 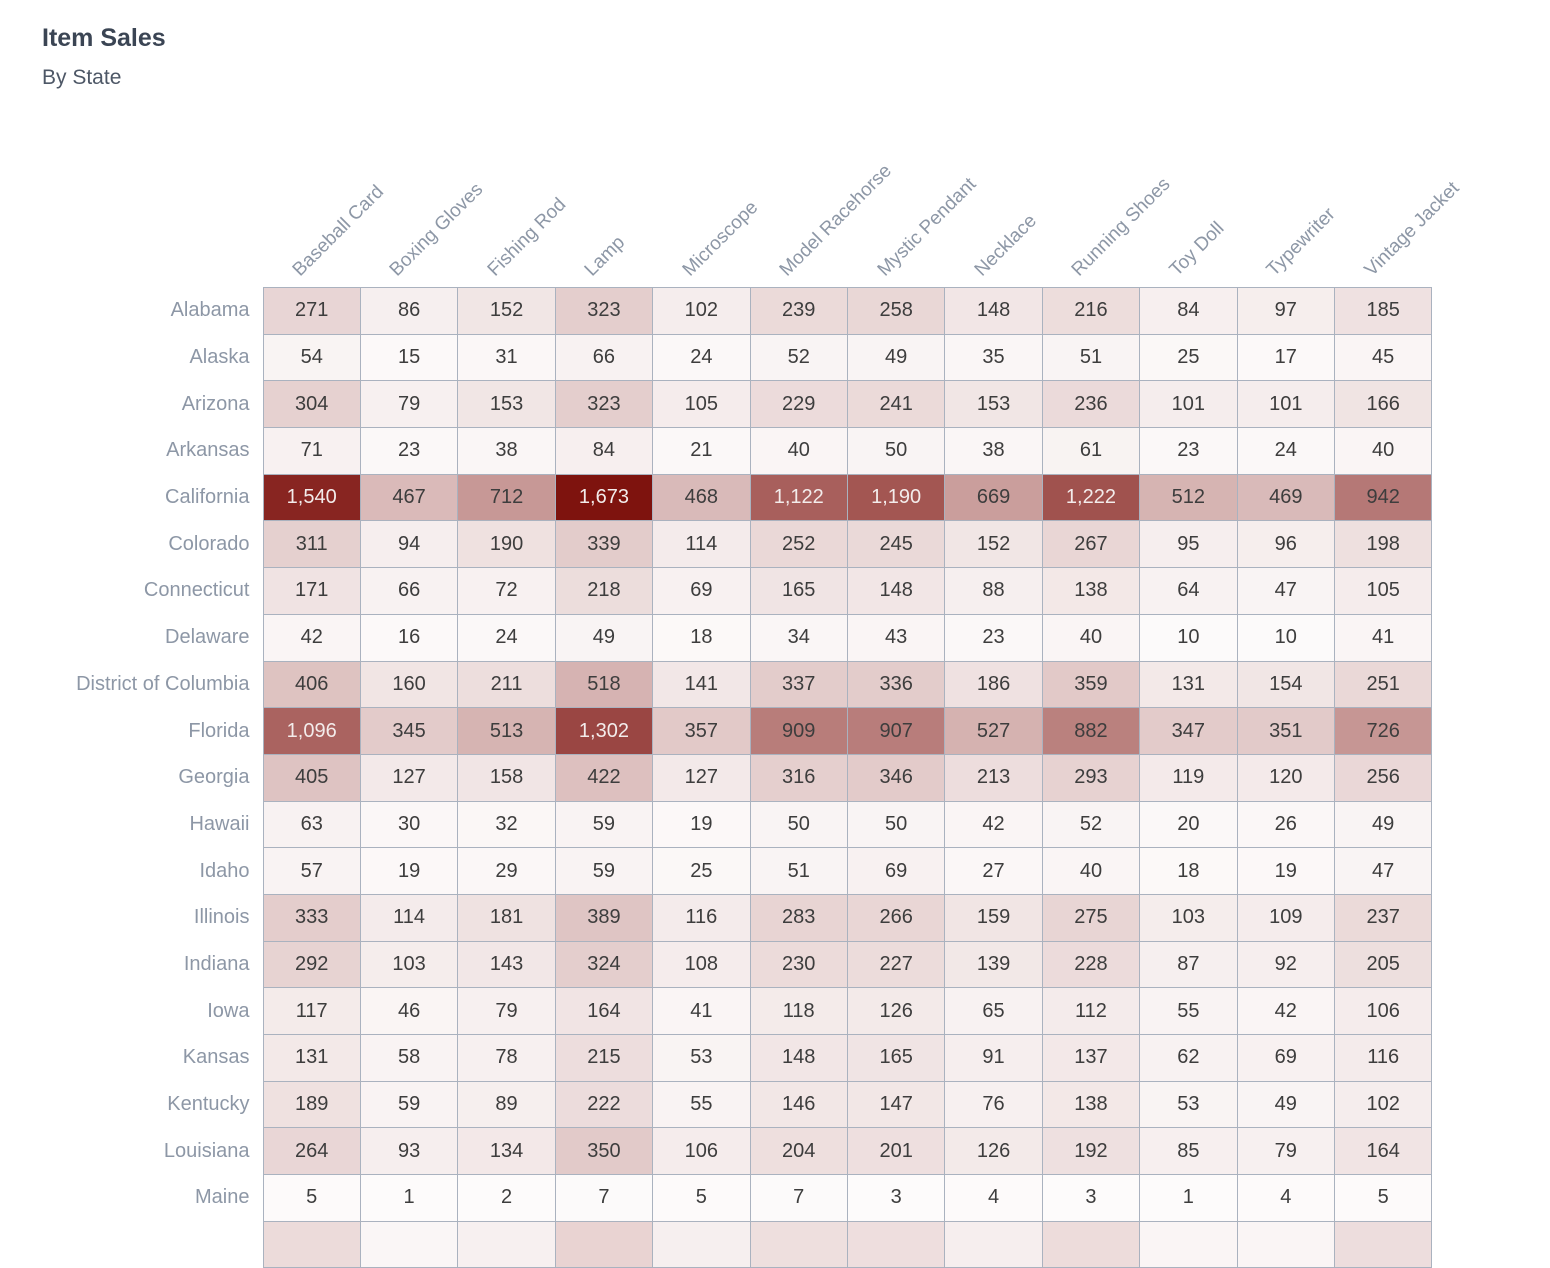 What do you see at coordinates (311, 1011) in the screenshot?
I see `heatmap-cell: 117` at bounding box center [311, 1011].